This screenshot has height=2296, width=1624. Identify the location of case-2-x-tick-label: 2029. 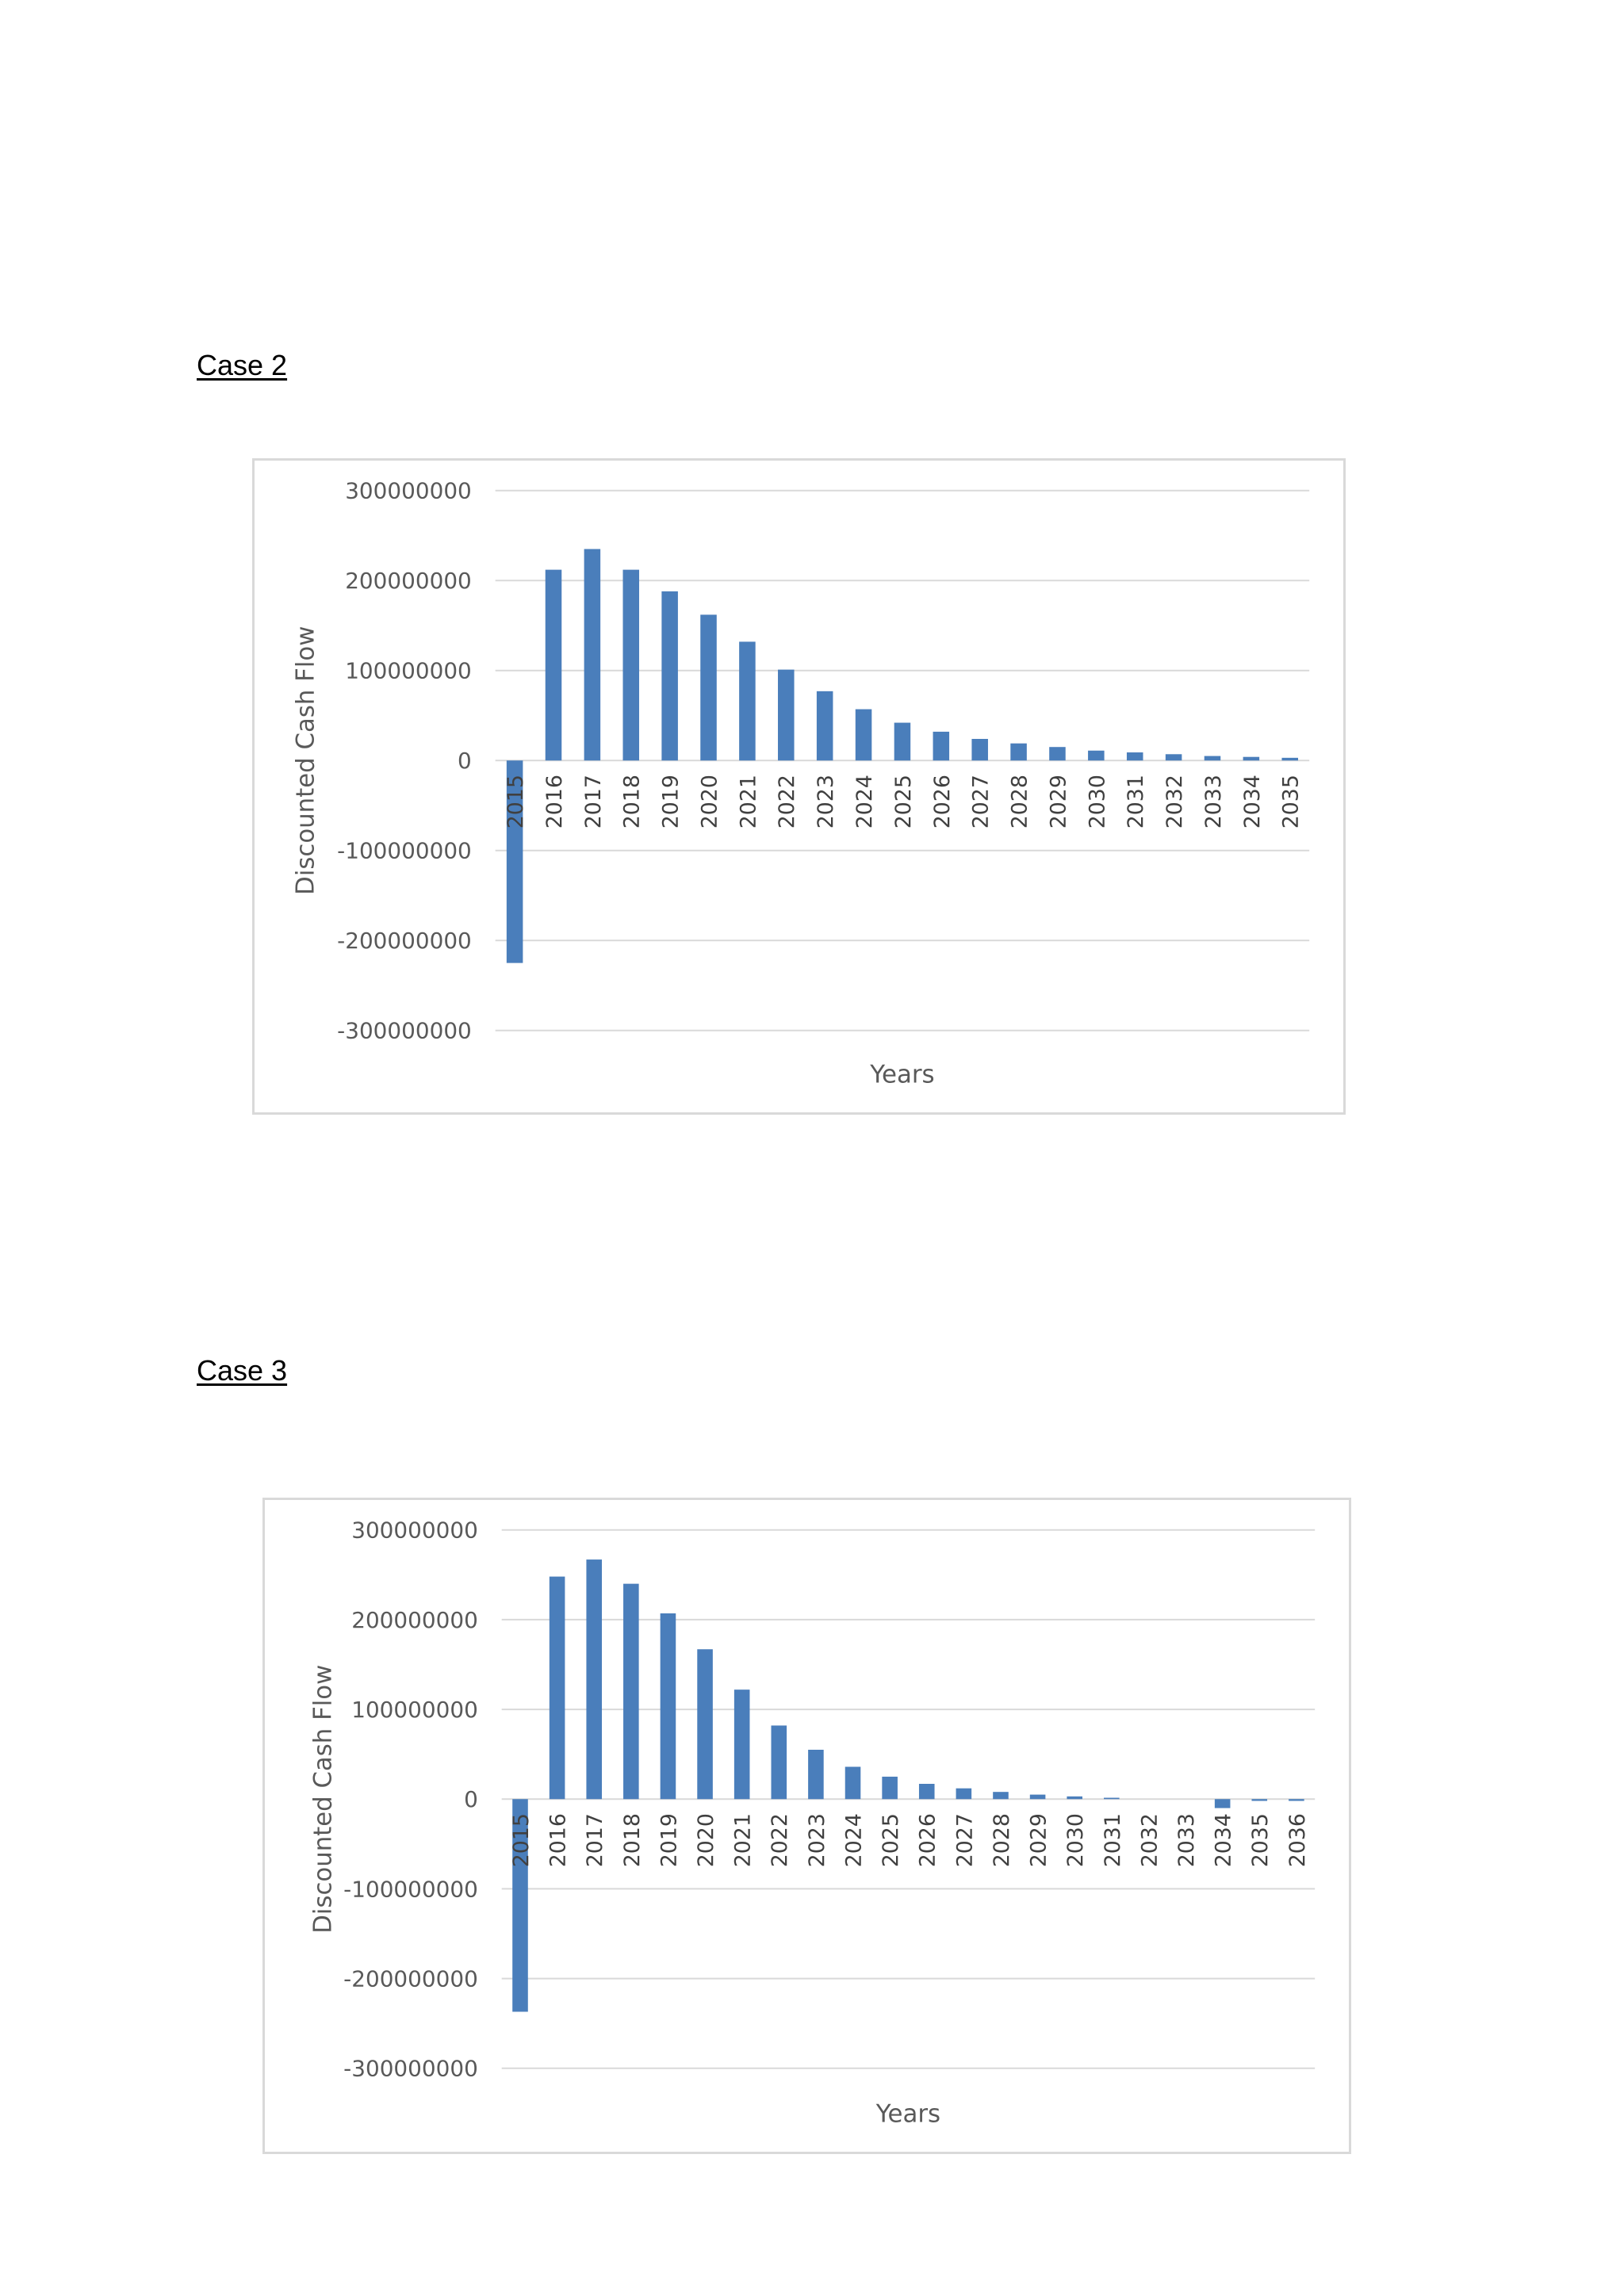
(1058, 802).